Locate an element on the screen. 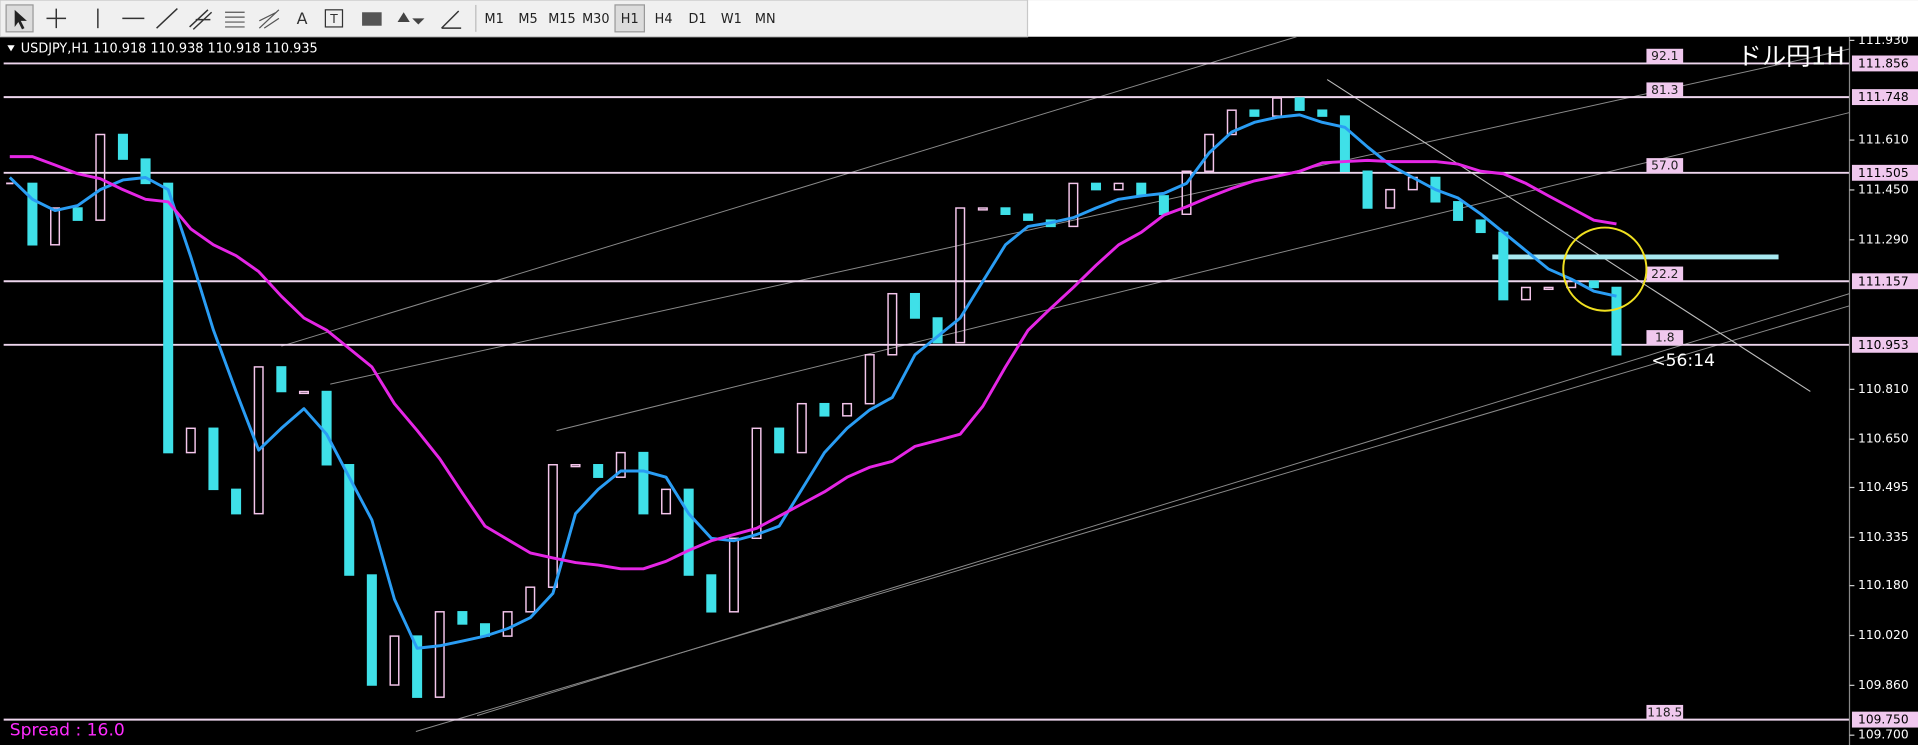 This screenshot has height=745, width=1918. y-tick-label: 111.930 is located at coordinates (1883, 40).